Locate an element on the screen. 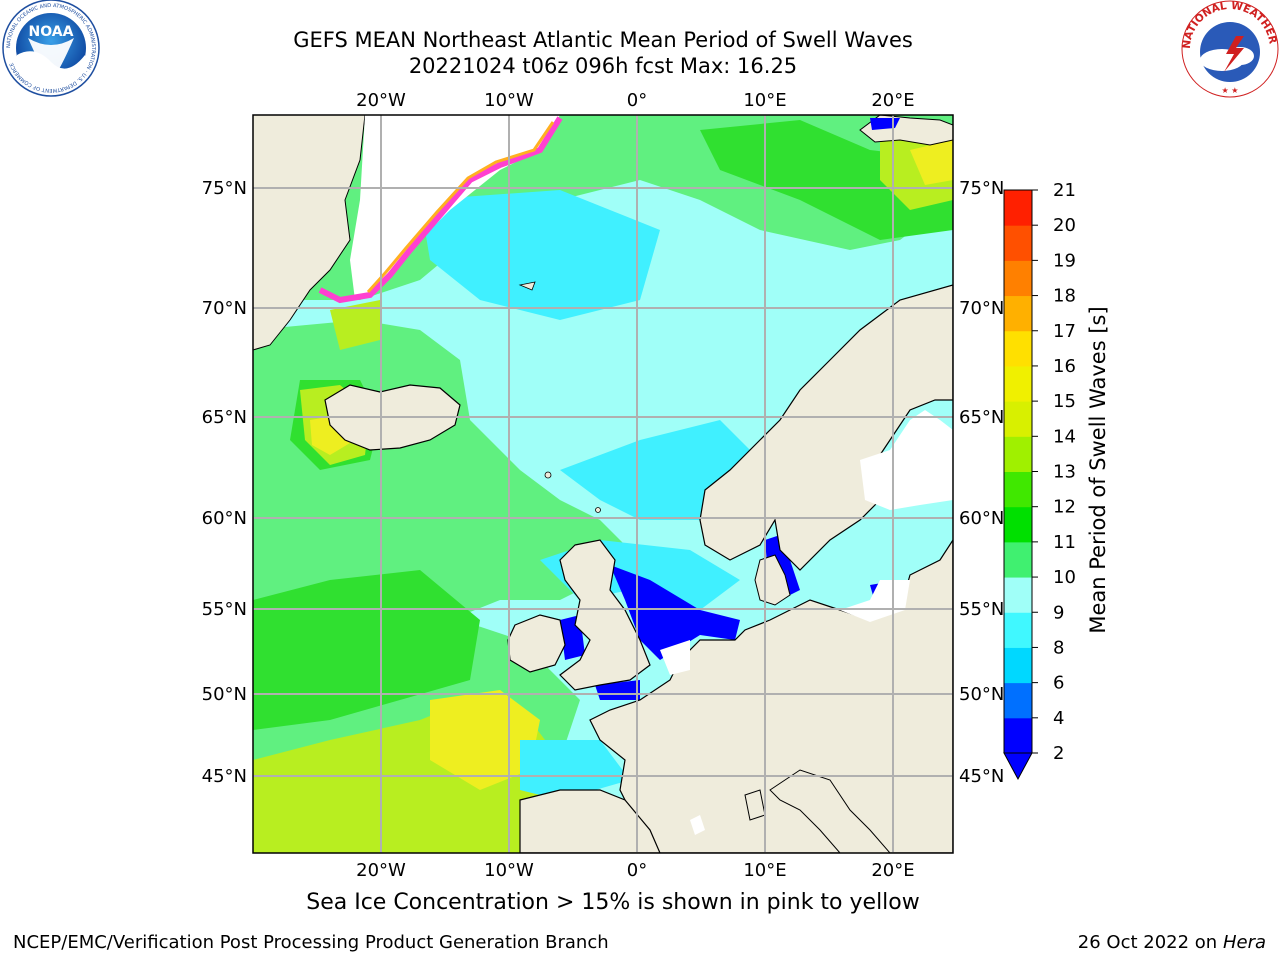 This screenshot has width=1280, height=960. lat-tick-left: 60°N is located at coordinates (224, 518).